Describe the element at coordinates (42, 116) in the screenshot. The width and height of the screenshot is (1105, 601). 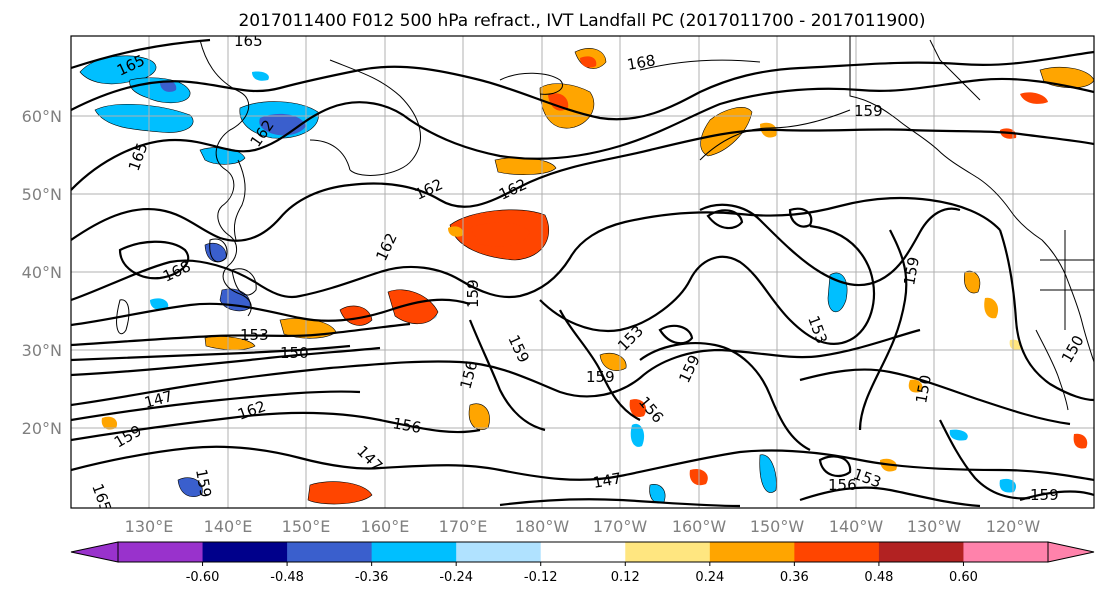
I see `lat-label: 60°N` at that location.